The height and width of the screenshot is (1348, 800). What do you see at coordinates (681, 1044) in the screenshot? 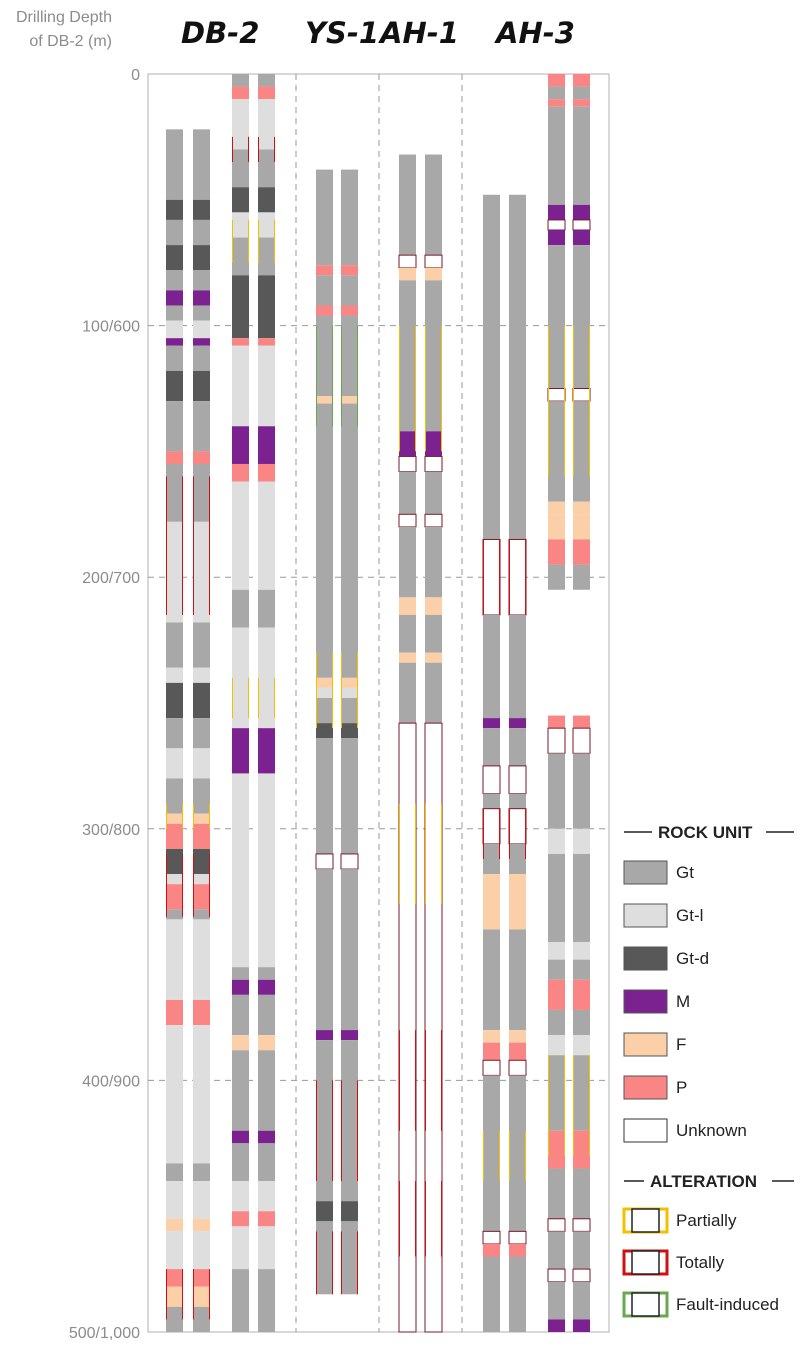
I see `legend-label: F` at bounding box center [681, 1044].